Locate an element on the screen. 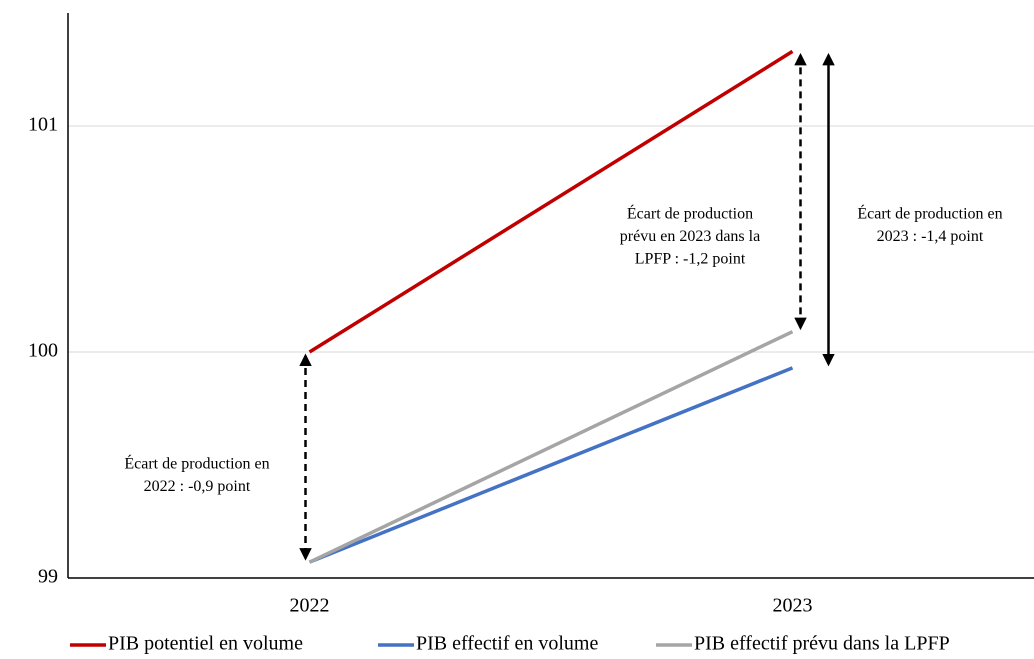 The height and width of the screenshot is (659, 1034). x-tick-label: 2022 is located at coordinates (310, 606).